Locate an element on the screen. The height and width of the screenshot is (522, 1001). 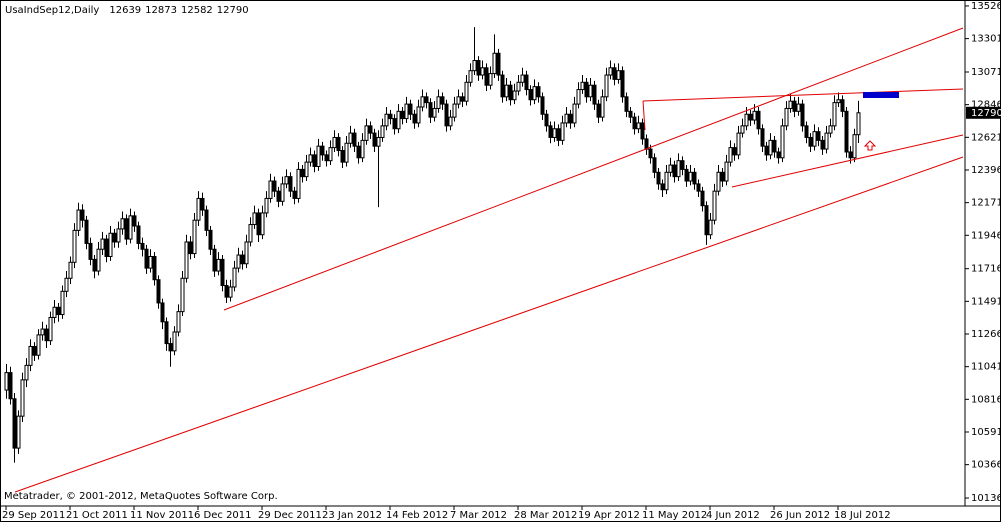
arrow-marker is located at coordinates (870, 145).